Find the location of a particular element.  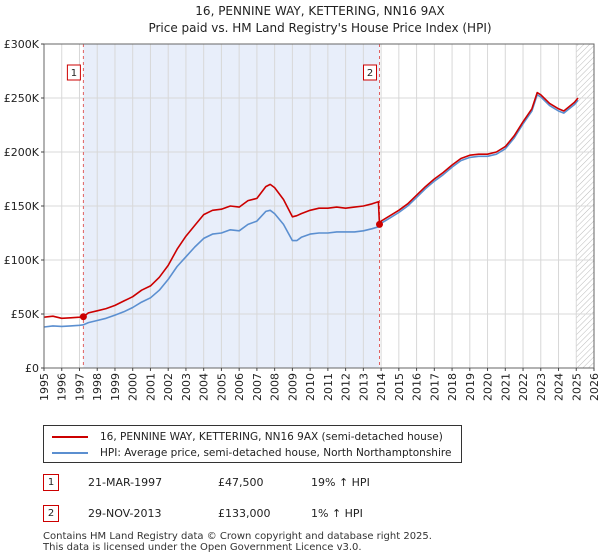

x-tick-label: 2021 is located at coordinates (505, 387).